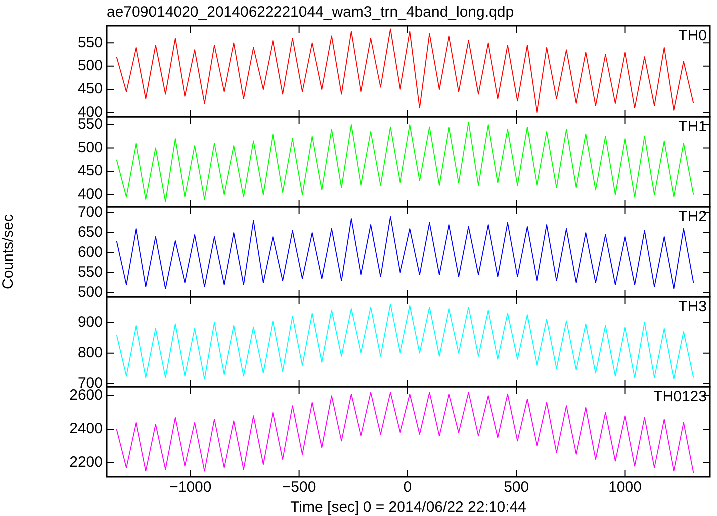 The height and width of the screenshot is (516, 717). Describe the element at coordinates (692, 36) in the screenshot. I see `series-label: TH0` at that location.